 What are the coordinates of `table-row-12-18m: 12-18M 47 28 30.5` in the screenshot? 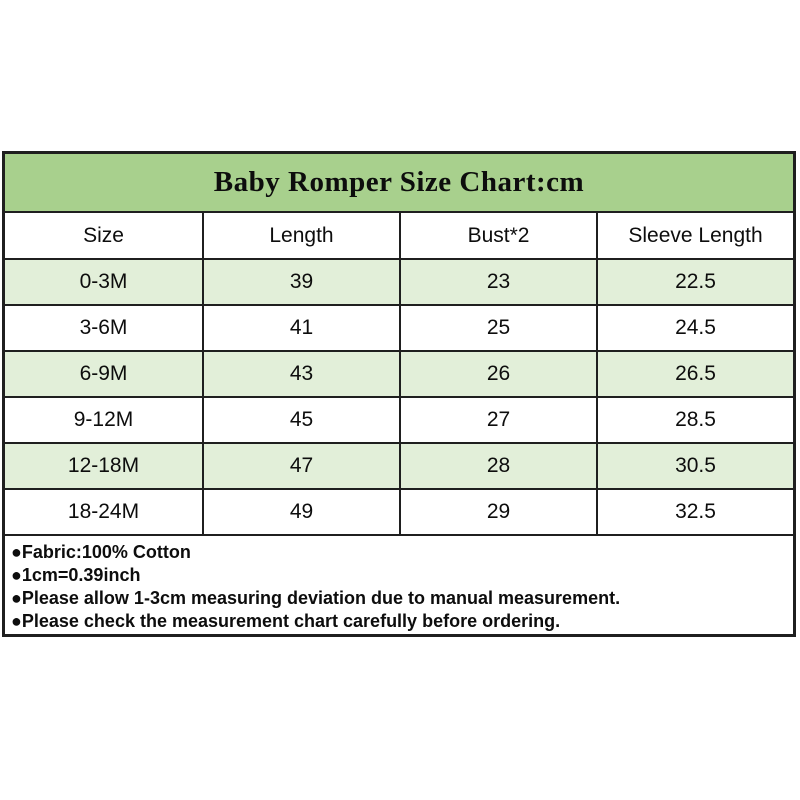 It's located at (399, 467).